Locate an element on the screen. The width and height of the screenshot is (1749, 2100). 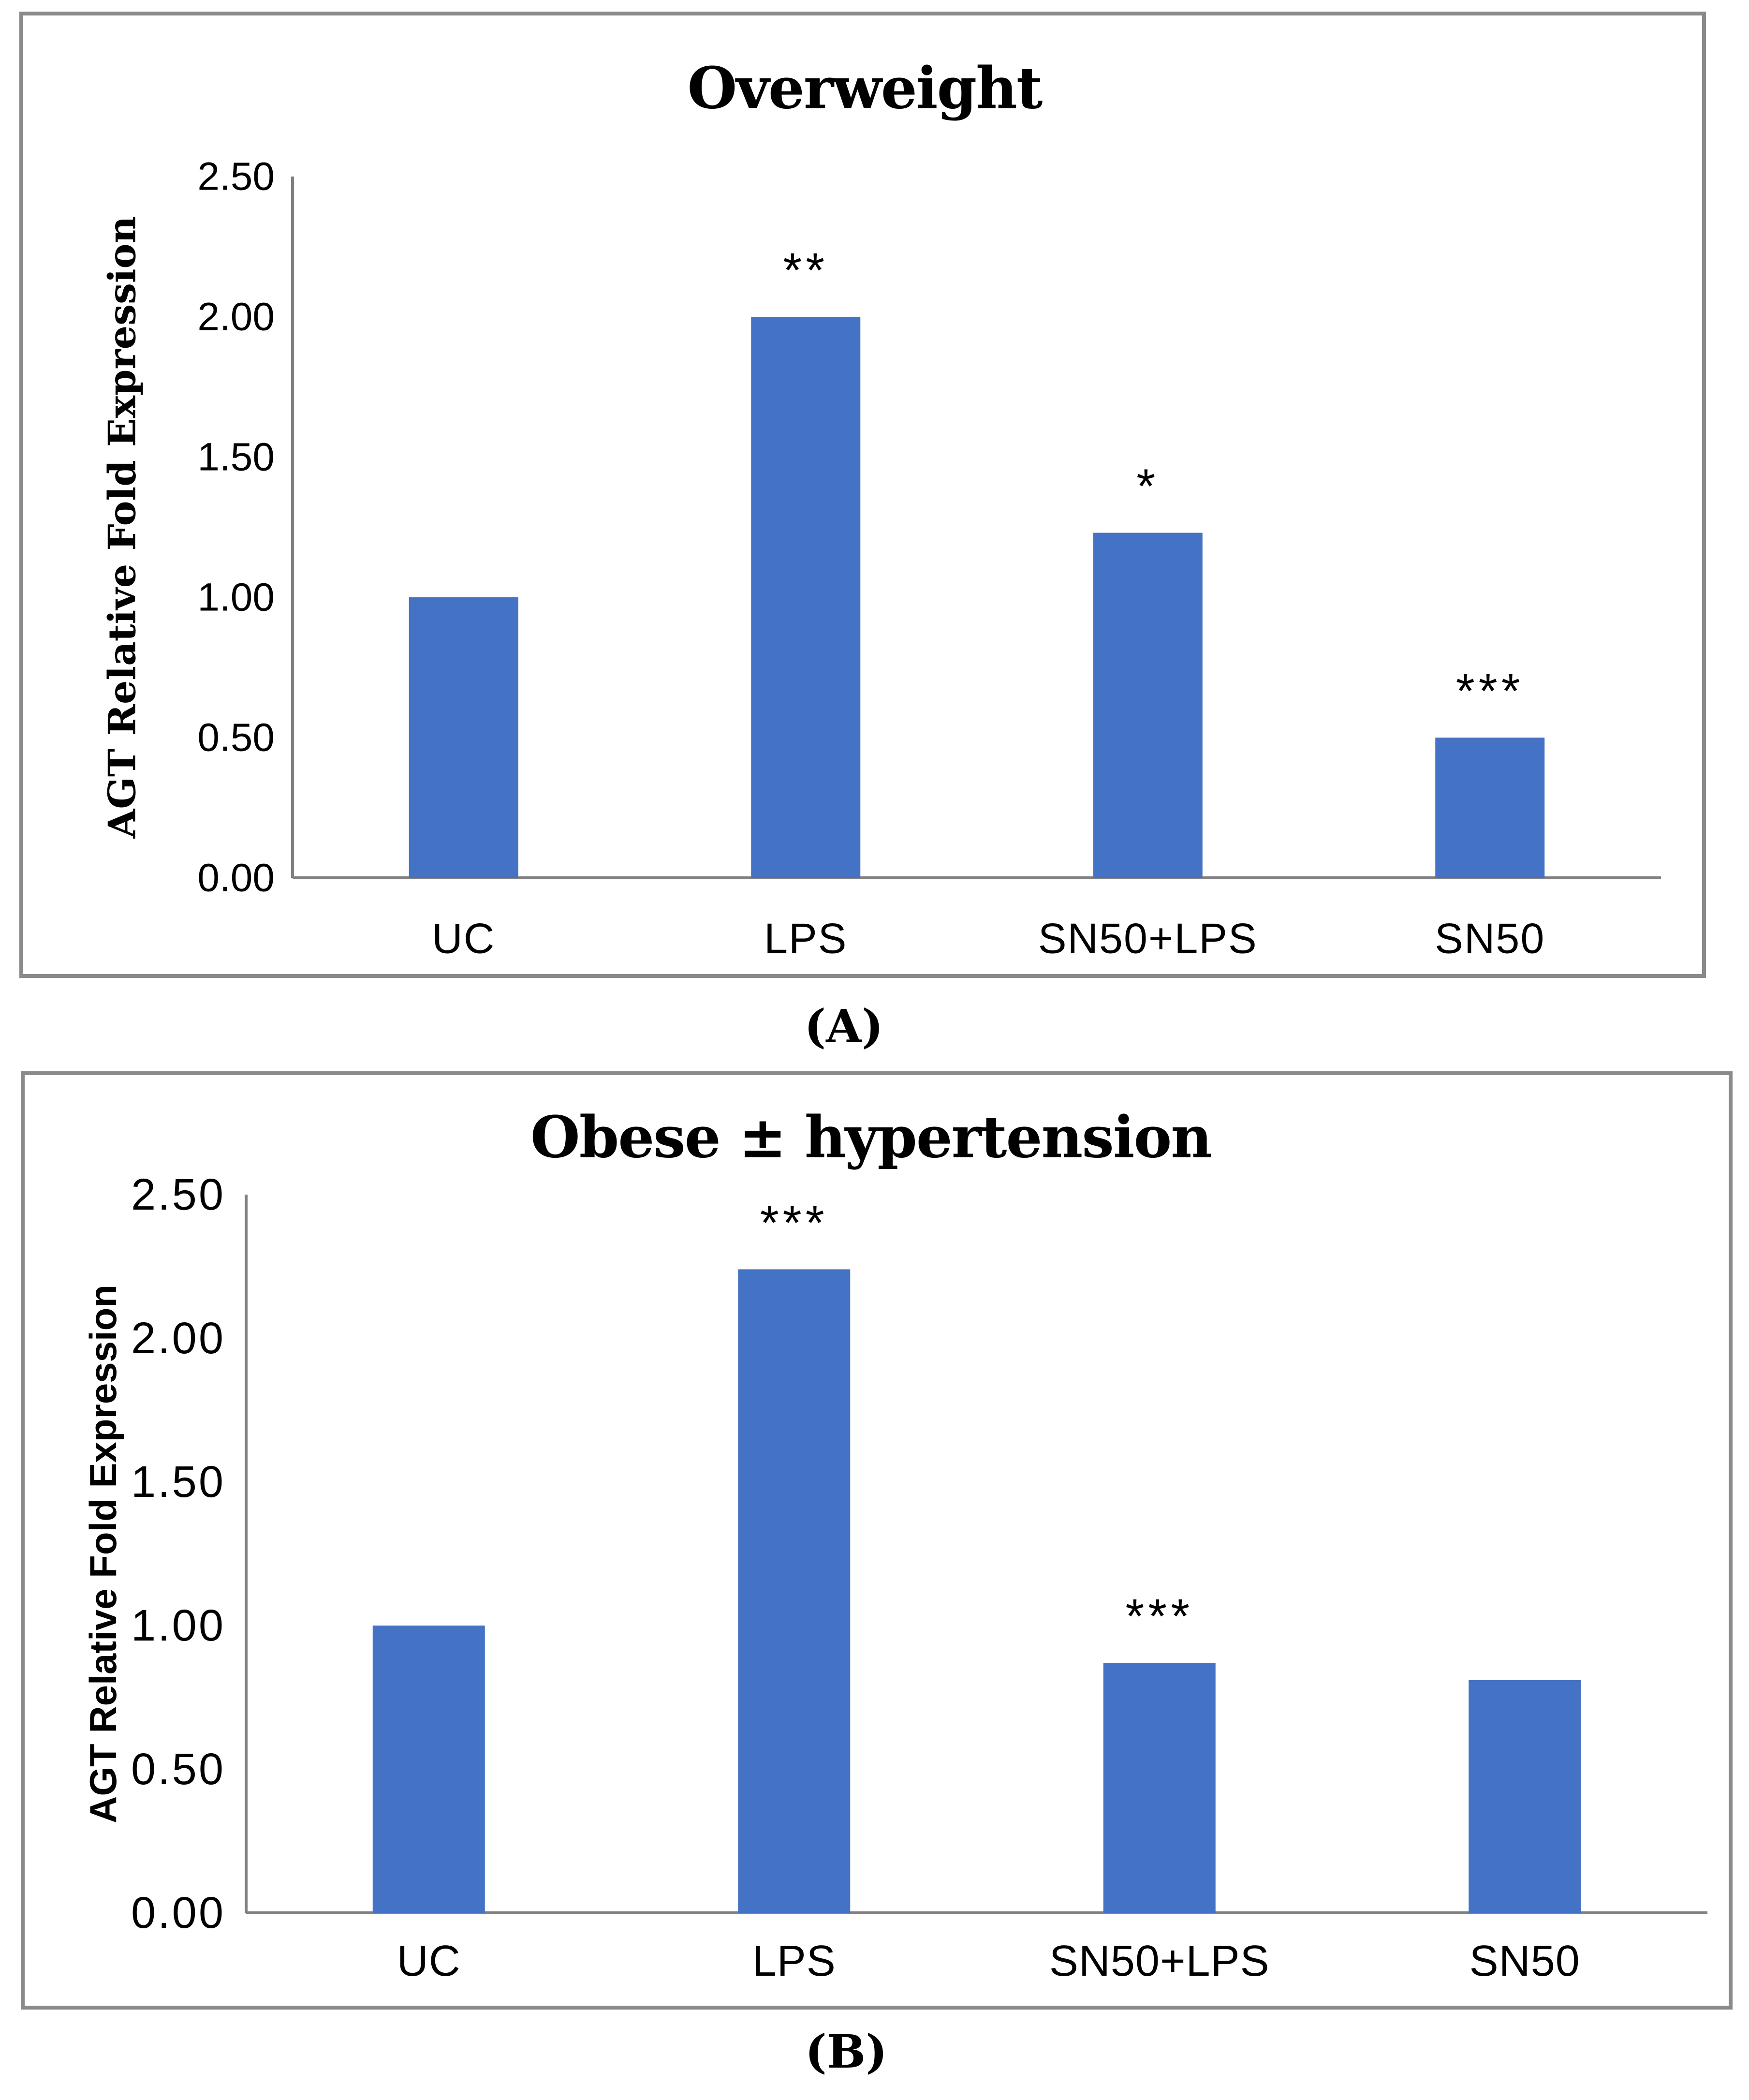
significance-marker-sn50: *** is located at coordinates (1490, 691).